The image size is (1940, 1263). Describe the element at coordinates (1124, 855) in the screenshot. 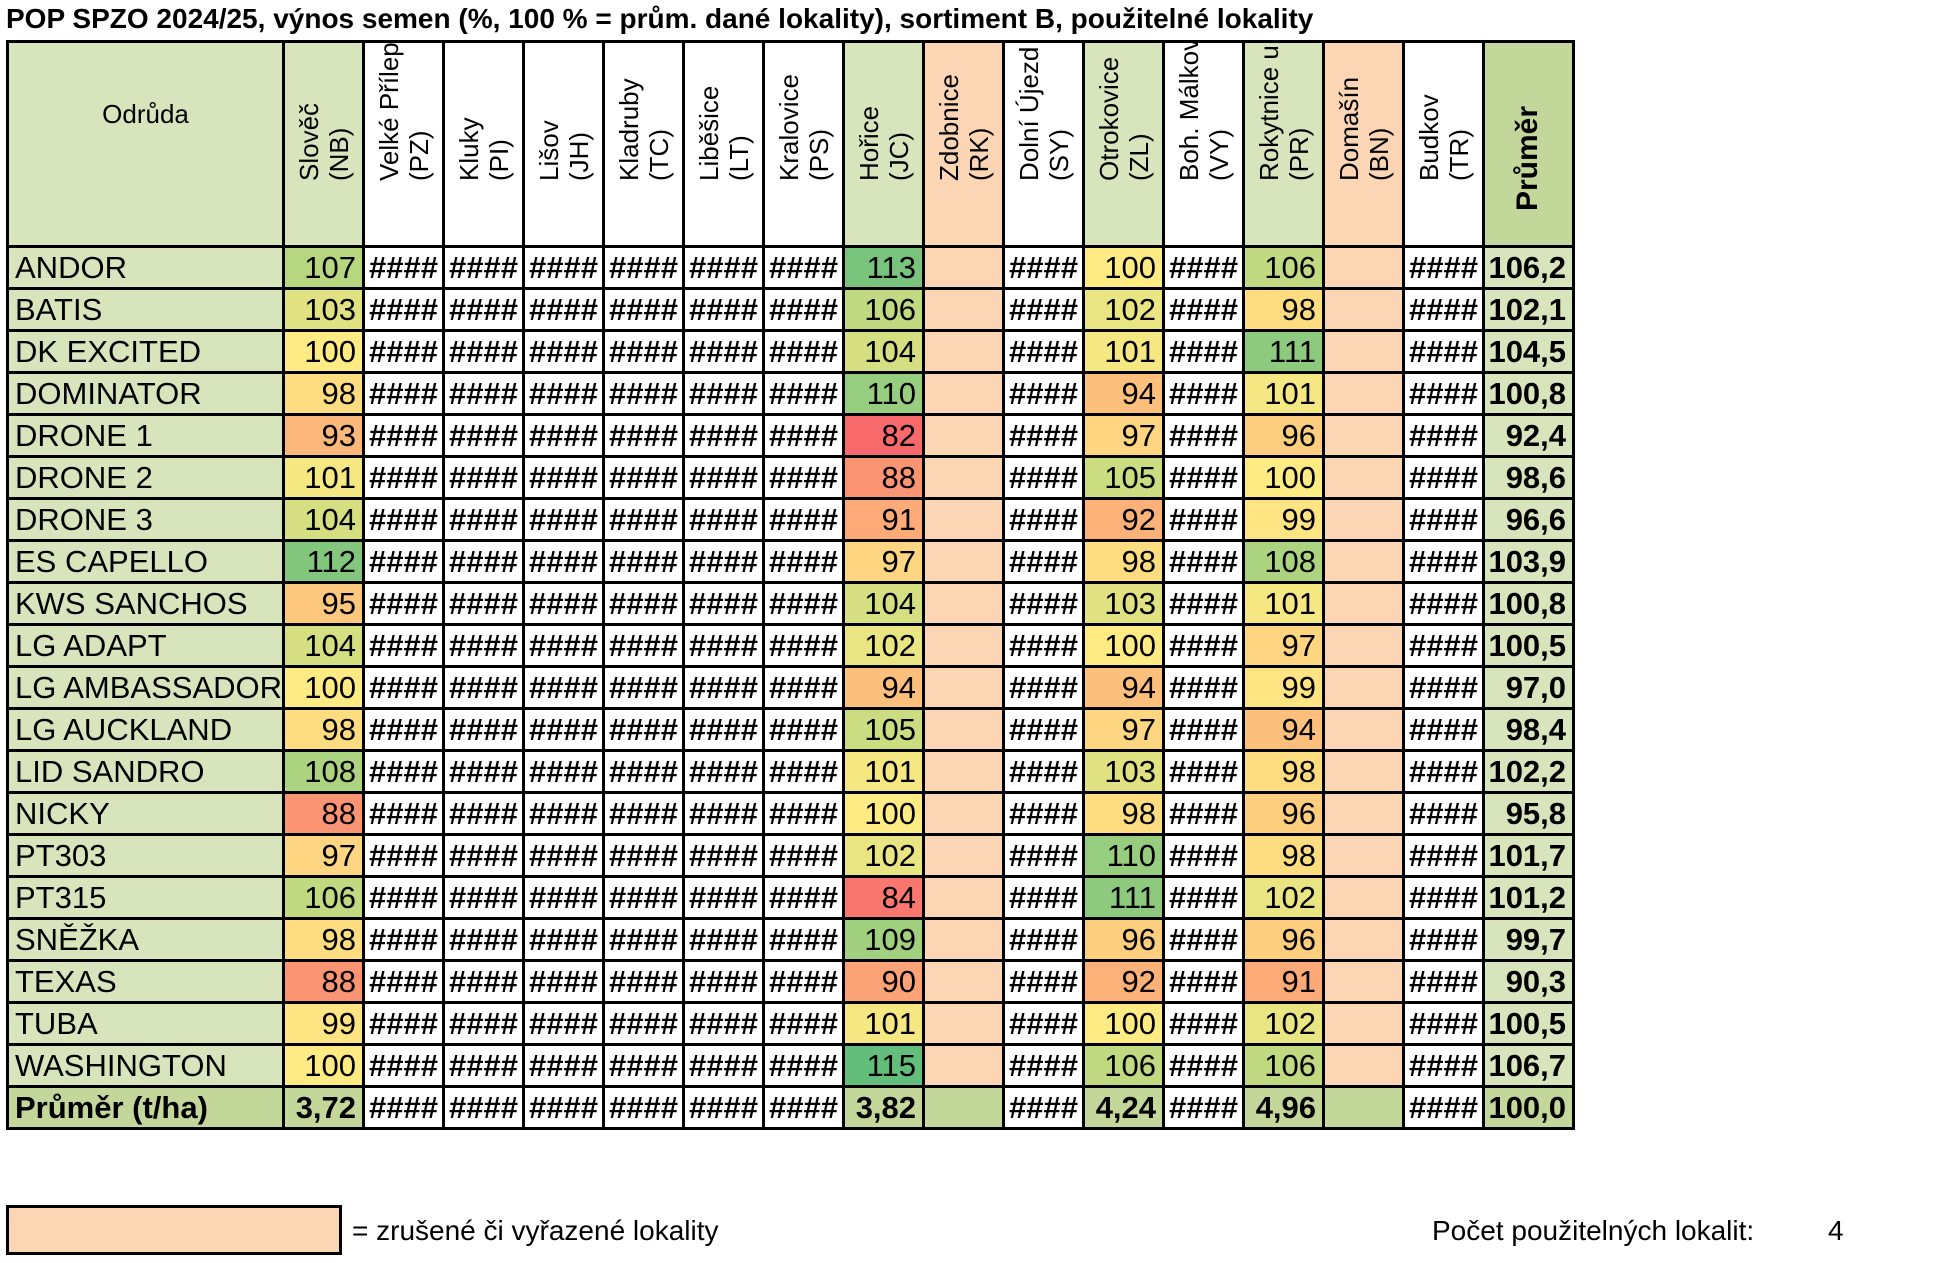

I see `yield-cell-otrokovice: 110` at that location.